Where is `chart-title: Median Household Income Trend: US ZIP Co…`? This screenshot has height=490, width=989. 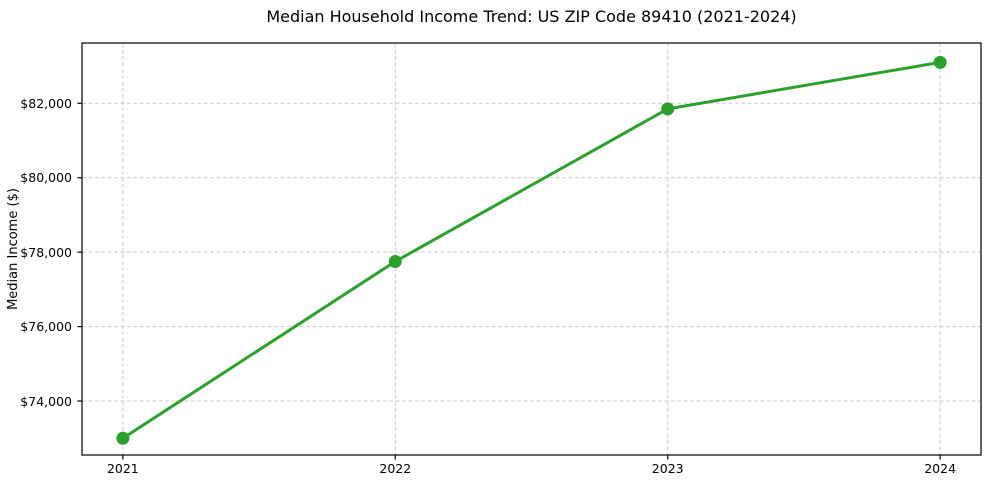 chart-title: Median Household Income Trend: US ZIP Co… is located at coordinates (531, 16).